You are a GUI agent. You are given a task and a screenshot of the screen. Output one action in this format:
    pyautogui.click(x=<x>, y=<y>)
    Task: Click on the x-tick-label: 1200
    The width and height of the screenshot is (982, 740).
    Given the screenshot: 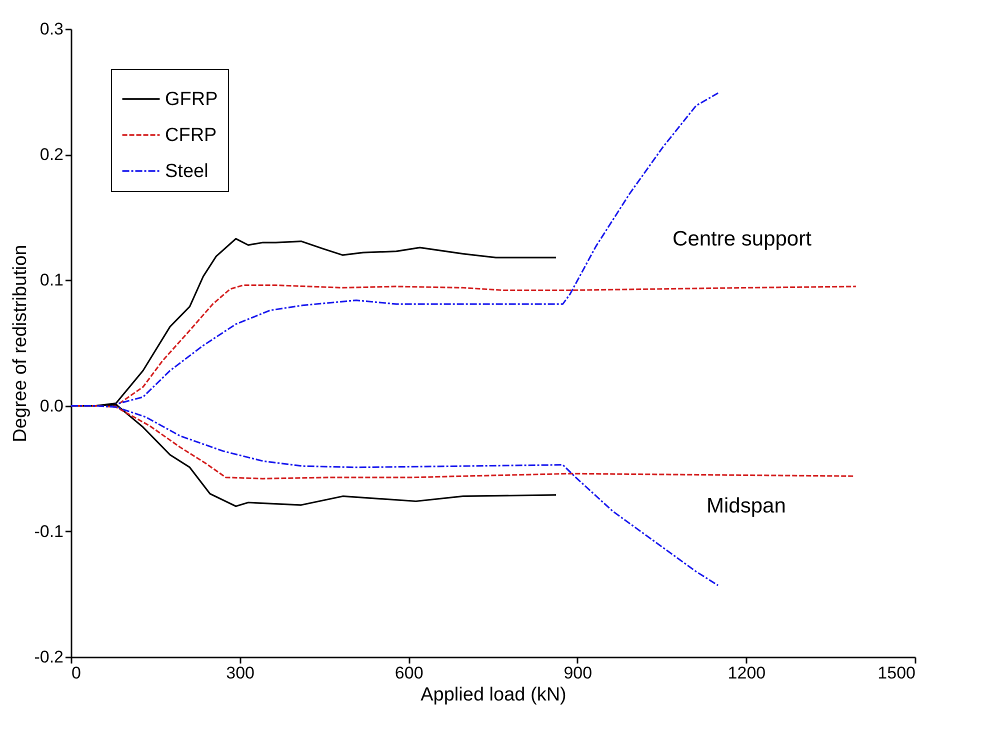 What is the action you would take?
    pyautogui.click(x=747, y=673)
    